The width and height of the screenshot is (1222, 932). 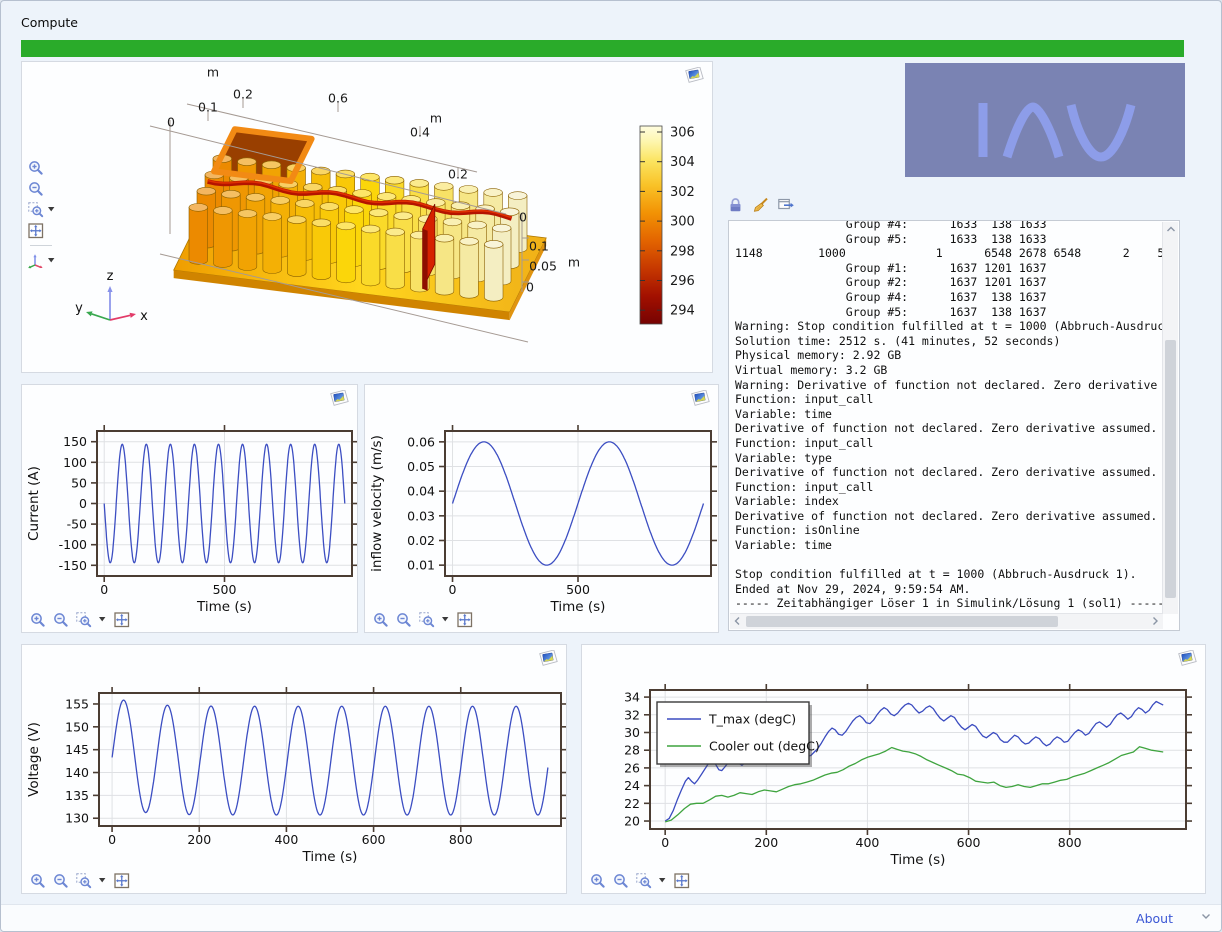 I want to click on svg-text: x, so click(x=144, y=316).